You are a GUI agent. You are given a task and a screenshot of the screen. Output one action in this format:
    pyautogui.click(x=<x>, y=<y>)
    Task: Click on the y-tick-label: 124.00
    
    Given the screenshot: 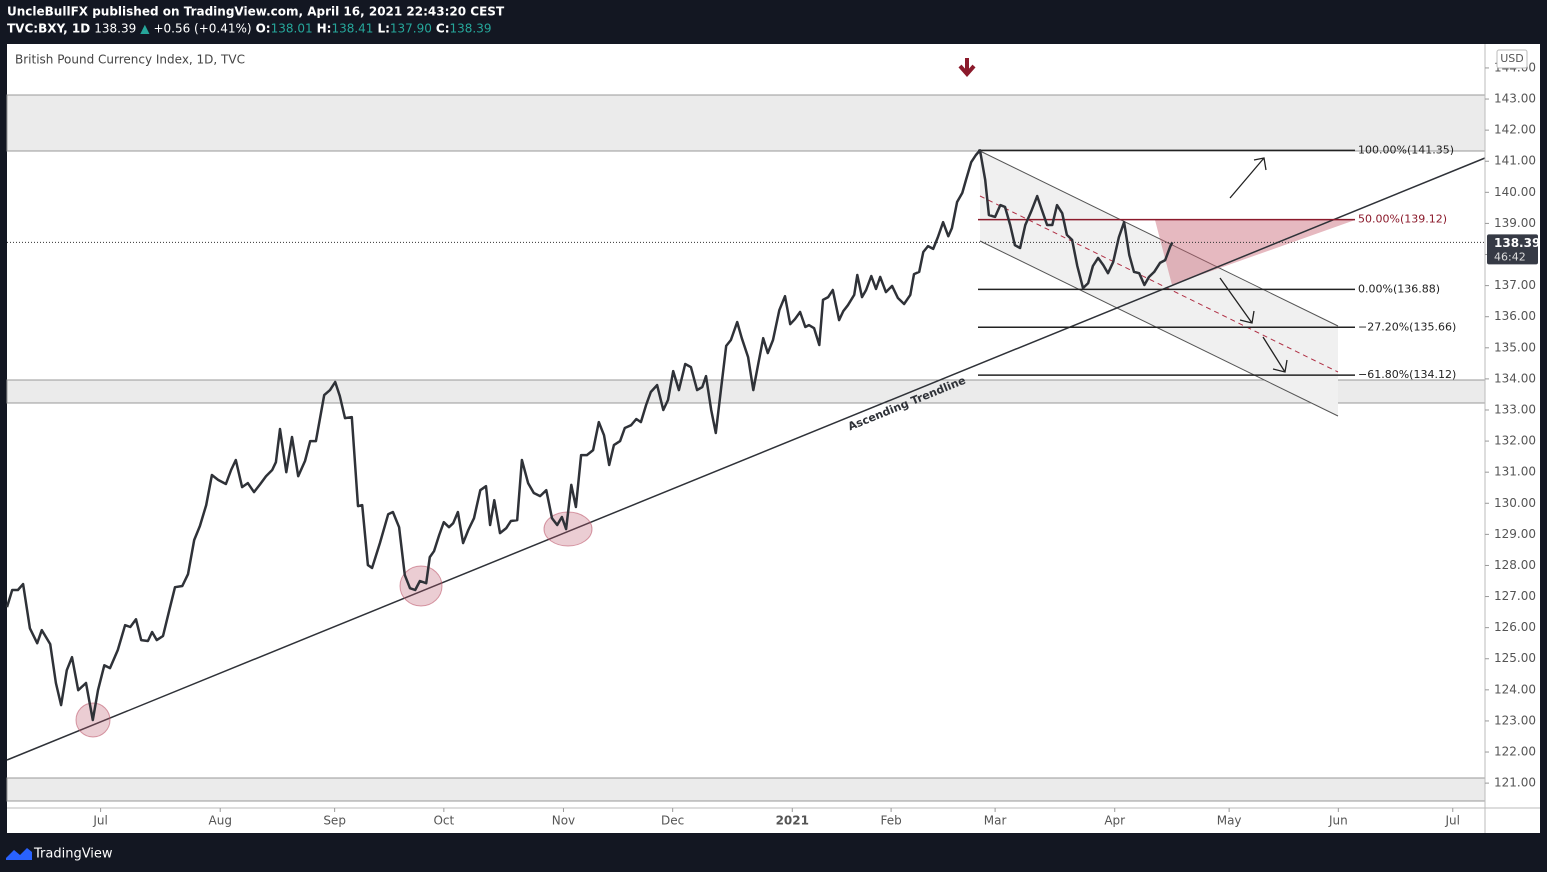 What is the action you would take?
    pyautogui.click(x=1515, y=689)
    